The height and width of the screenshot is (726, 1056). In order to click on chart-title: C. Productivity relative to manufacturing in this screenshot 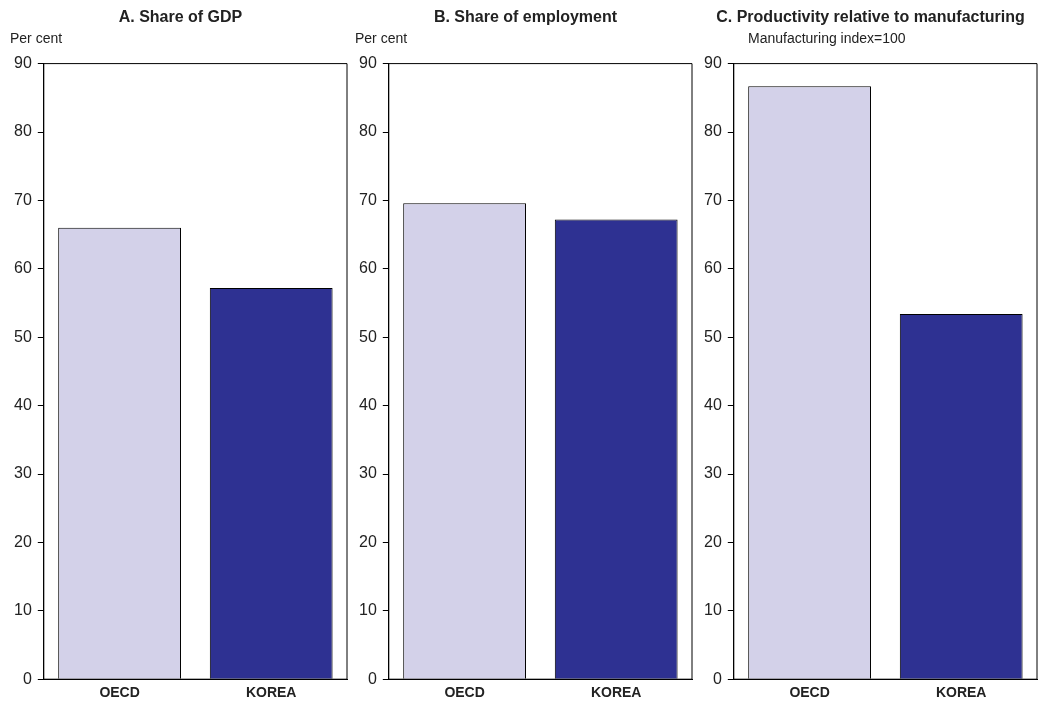, I will do `click(870, 17)`.